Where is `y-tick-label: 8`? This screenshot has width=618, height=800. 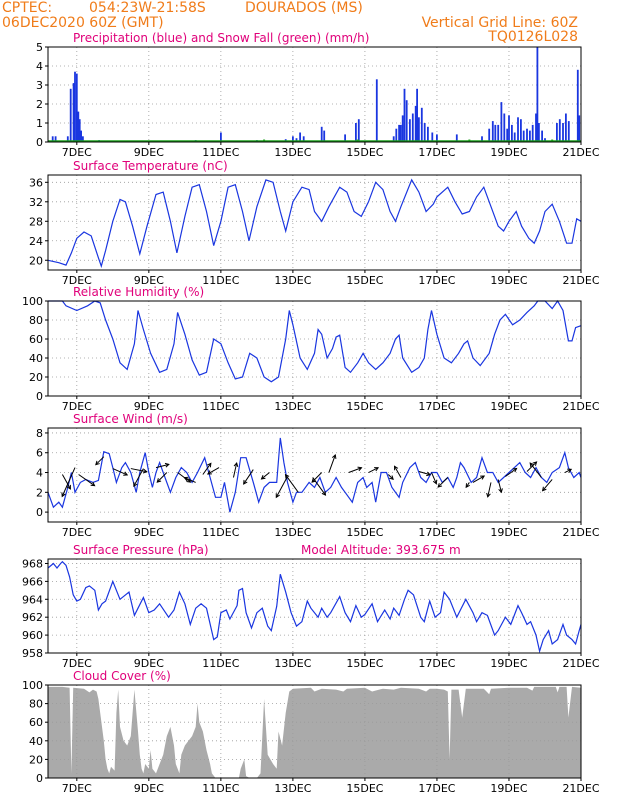
y-tick-label: 8 is located at coordinates (39, 433).